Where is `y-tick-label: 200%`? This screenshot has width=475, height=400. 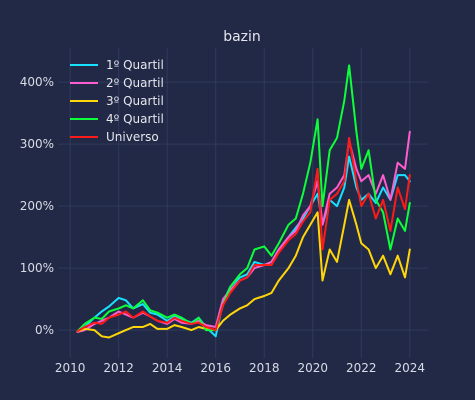
y-tick-label: 200% is located at coordinates (37, 206).